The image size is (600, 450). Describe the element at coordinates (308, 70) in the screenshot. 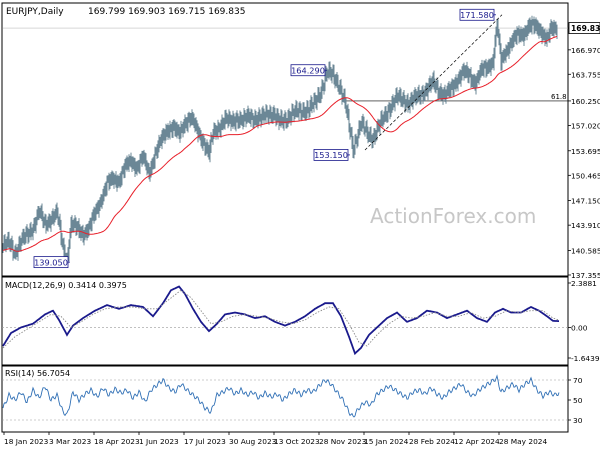

I see `price-annotation-label: 164.290` at that location.